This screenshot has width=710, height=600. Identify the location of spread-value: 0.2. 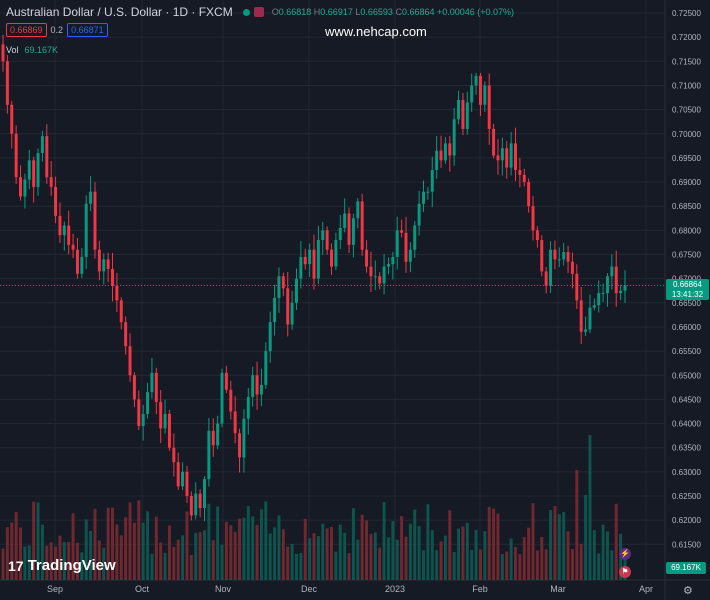
(57, 30).